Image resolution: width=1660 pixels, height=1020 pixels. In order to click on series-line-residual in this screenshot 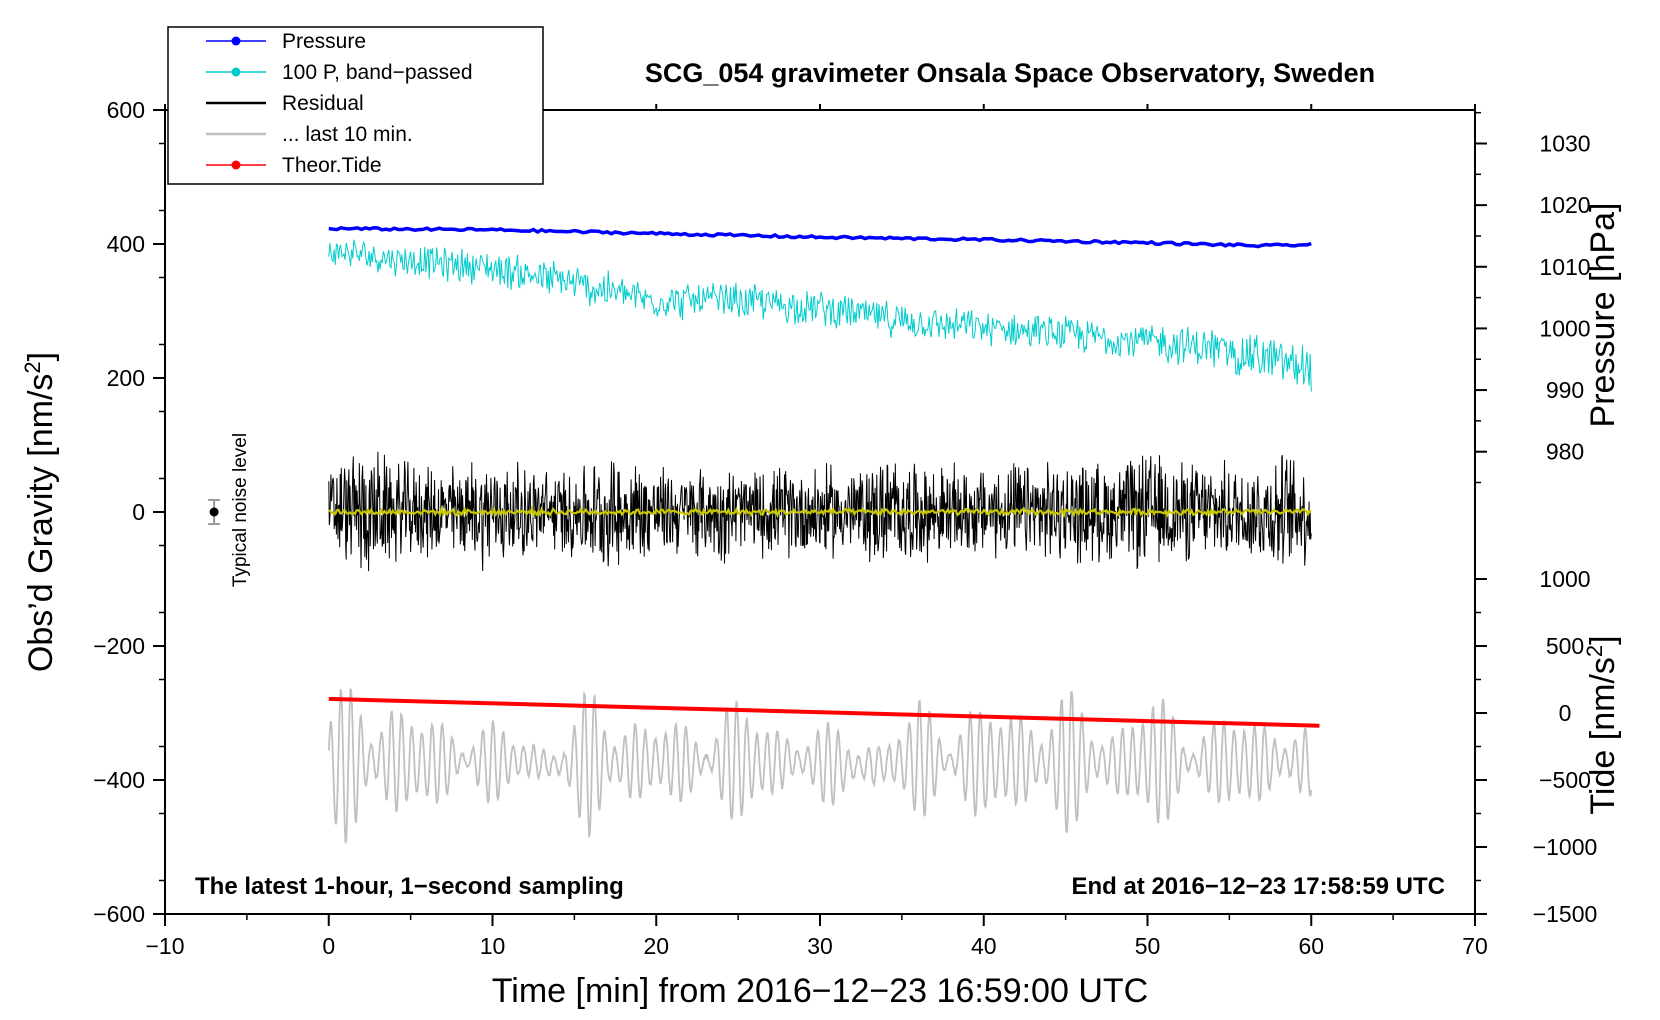, I will do `click(820, 511)`.